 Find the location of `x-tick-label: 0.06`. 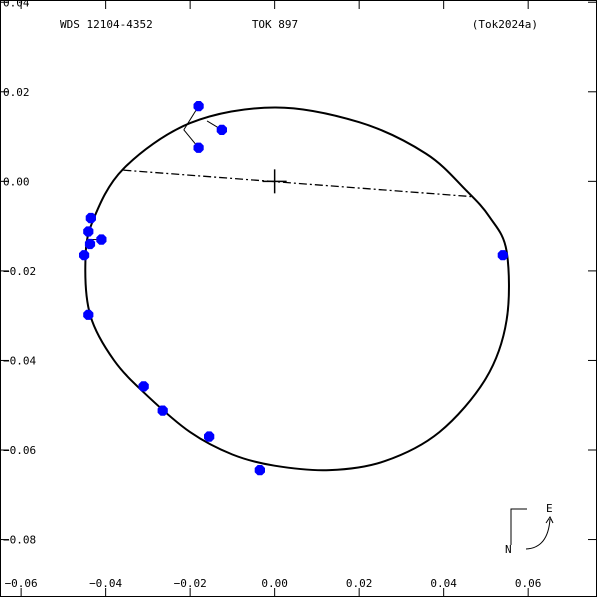

x-tick-label: 0.06 is located at coordinates (528, 583).